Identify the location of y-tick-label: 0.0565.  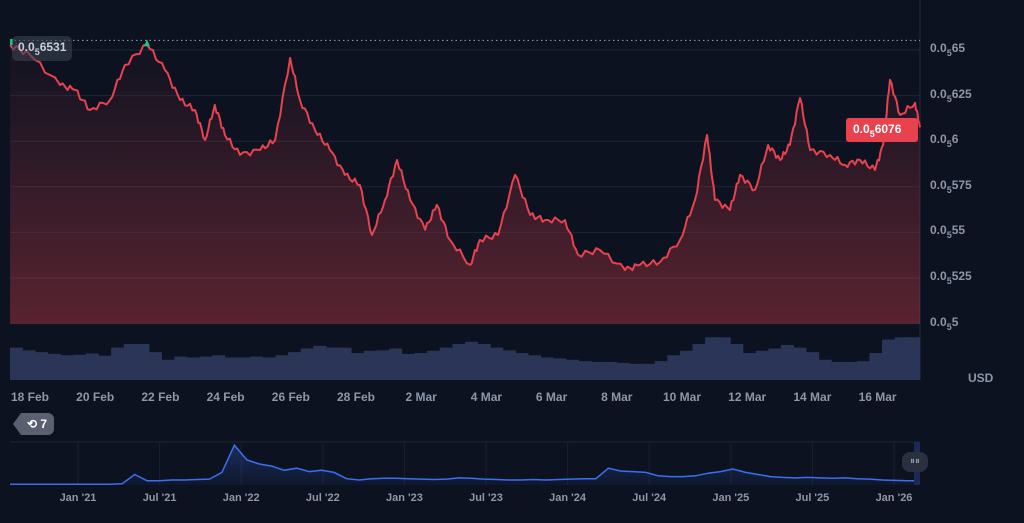
(948, 49).